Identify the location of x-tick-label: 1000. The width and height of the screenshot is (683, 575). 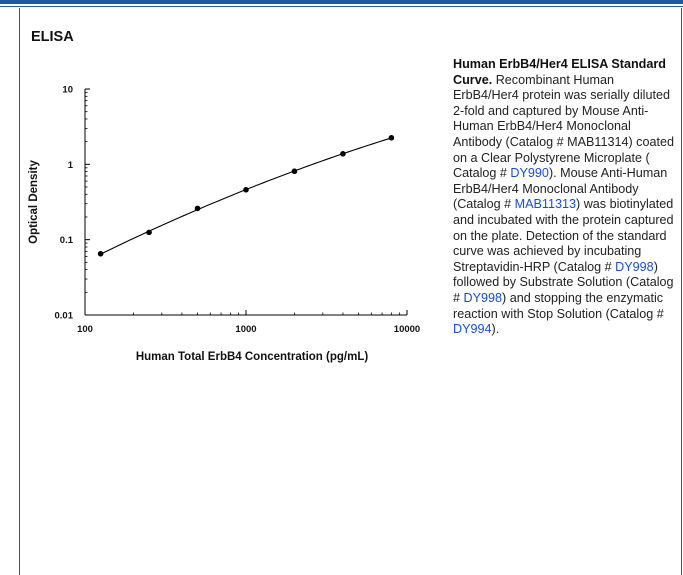
(245, 329).